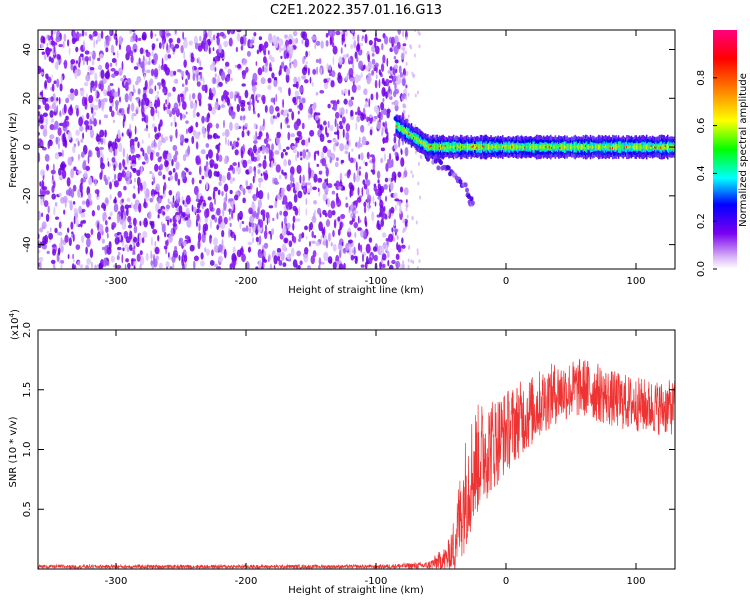  Describe the element at coordinates (428, 159) in the screenshot. I see `spectrogram-trail-cell` at that location.